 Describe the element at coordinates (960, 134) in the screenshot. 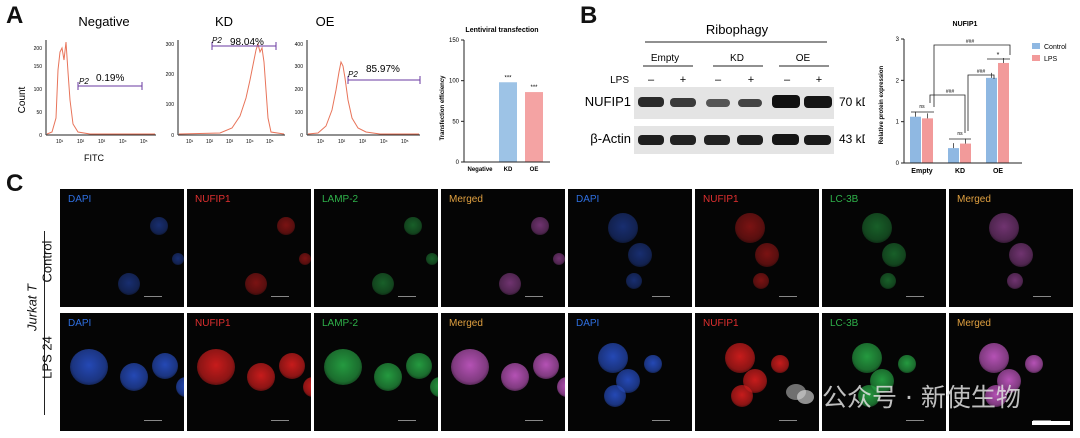

I see `sig-ns-kd: ns` at that location.